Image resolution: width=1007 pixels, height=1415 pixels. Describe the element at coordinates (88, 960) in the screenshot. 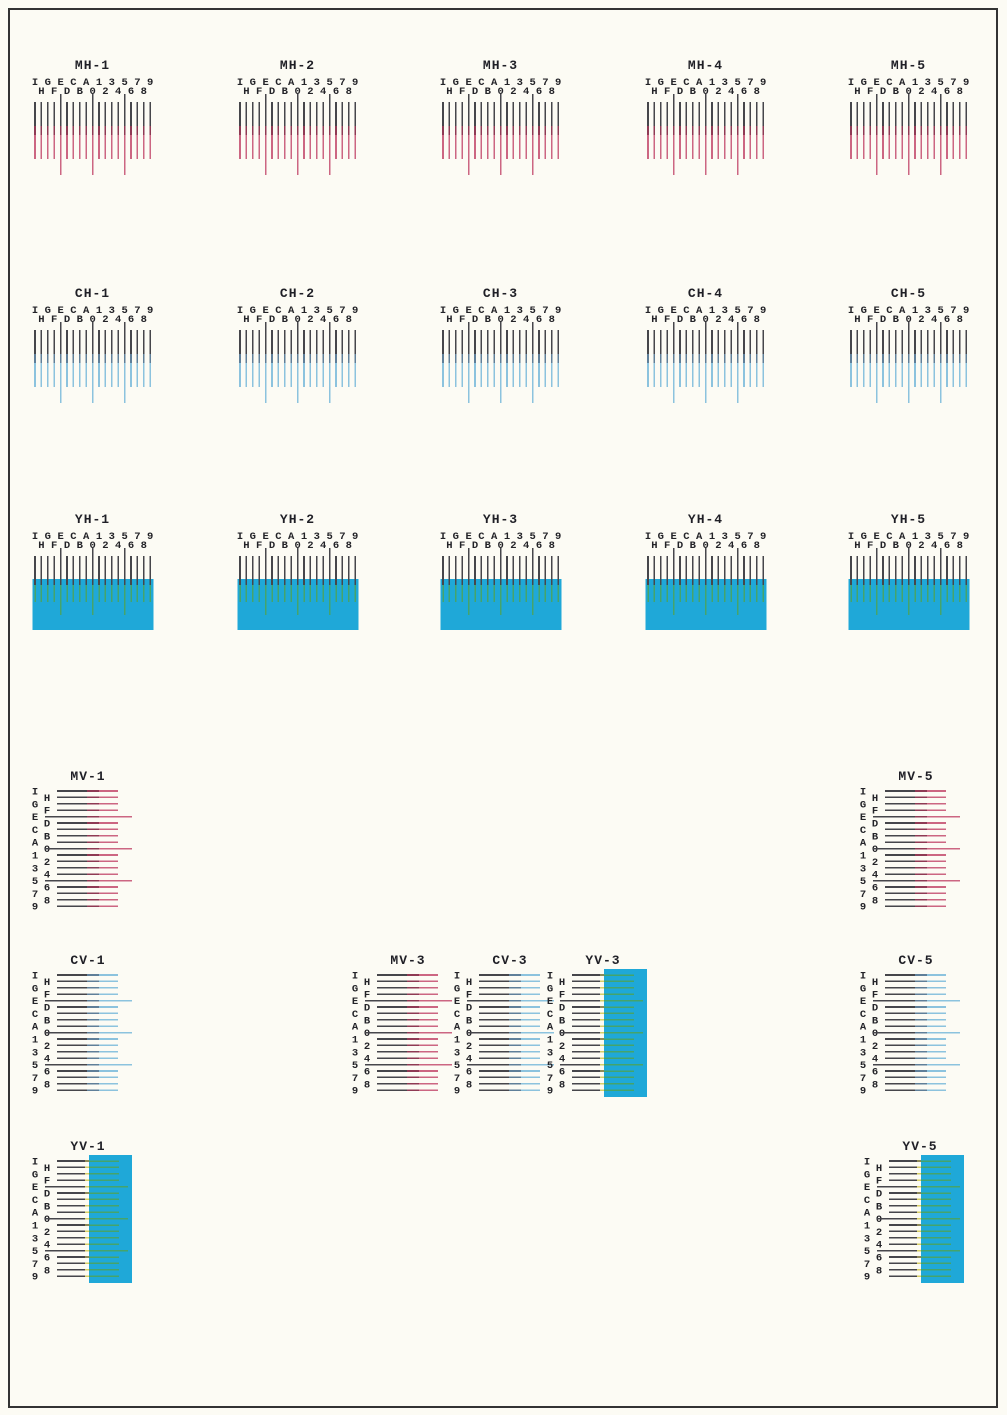

I see `chart-title-cv-1: CV-1` at that location.